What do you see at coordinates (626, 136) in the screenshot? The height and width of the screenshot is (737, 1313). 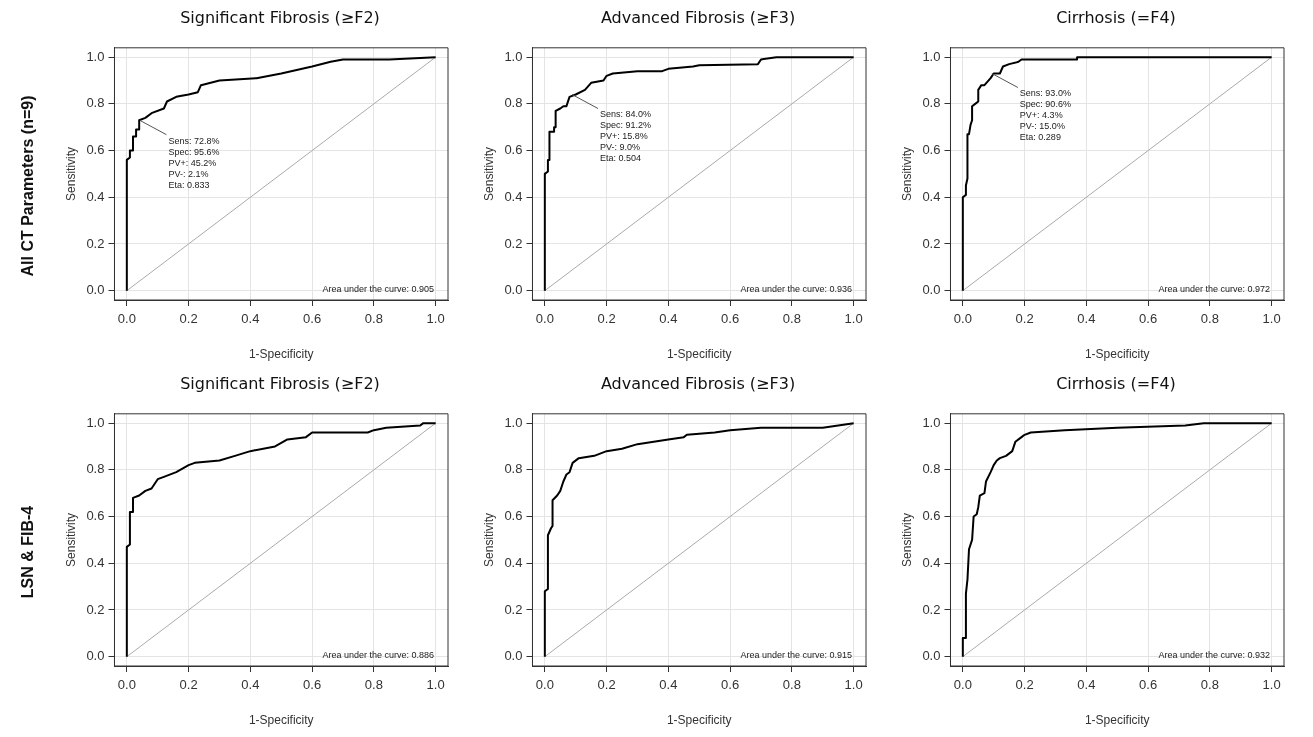 I see `annotation: Sens: 84.0% Spec: 91.2% PV+: 15.8% PV-: 9.0% Eta: 0.504` at bounding box center [626, 136].